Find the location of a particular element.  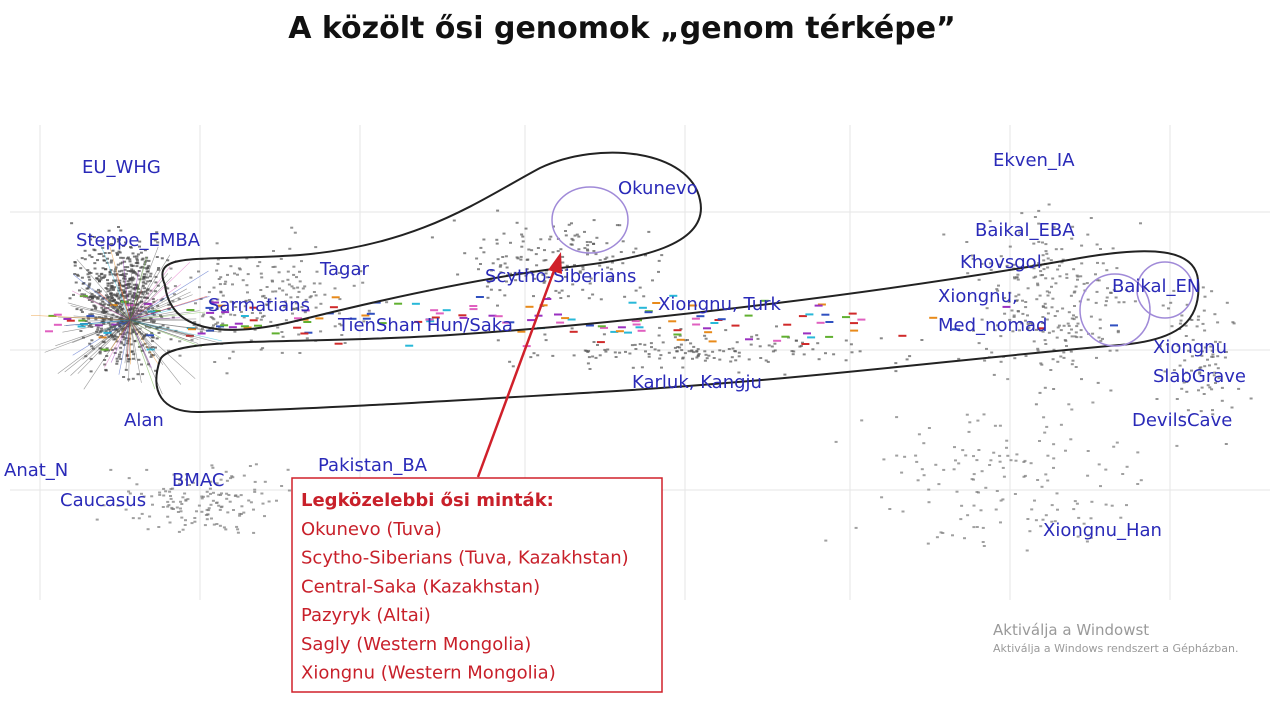

population-label: Tagar is located at coordinates (344, 269).